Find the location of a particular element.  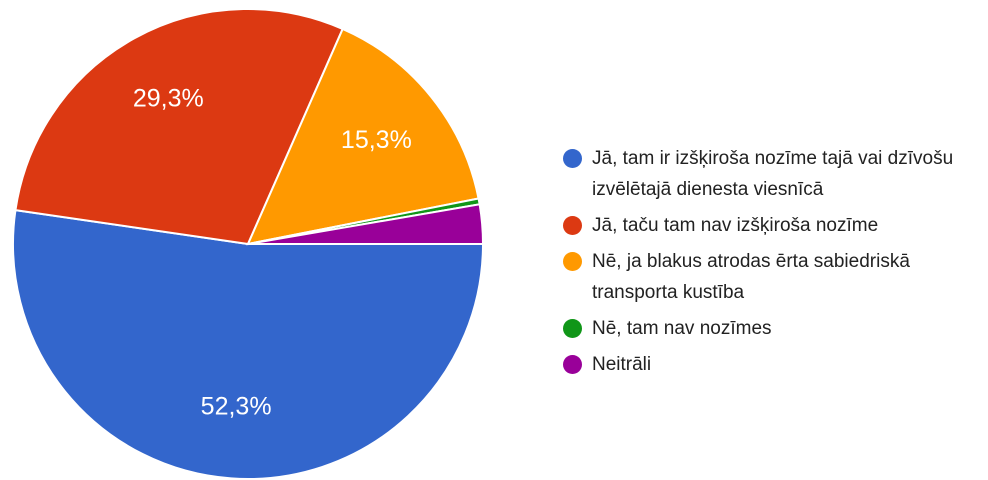

legend-item: Nē, tam nav nozīmes is located at coordinates (760, 328).